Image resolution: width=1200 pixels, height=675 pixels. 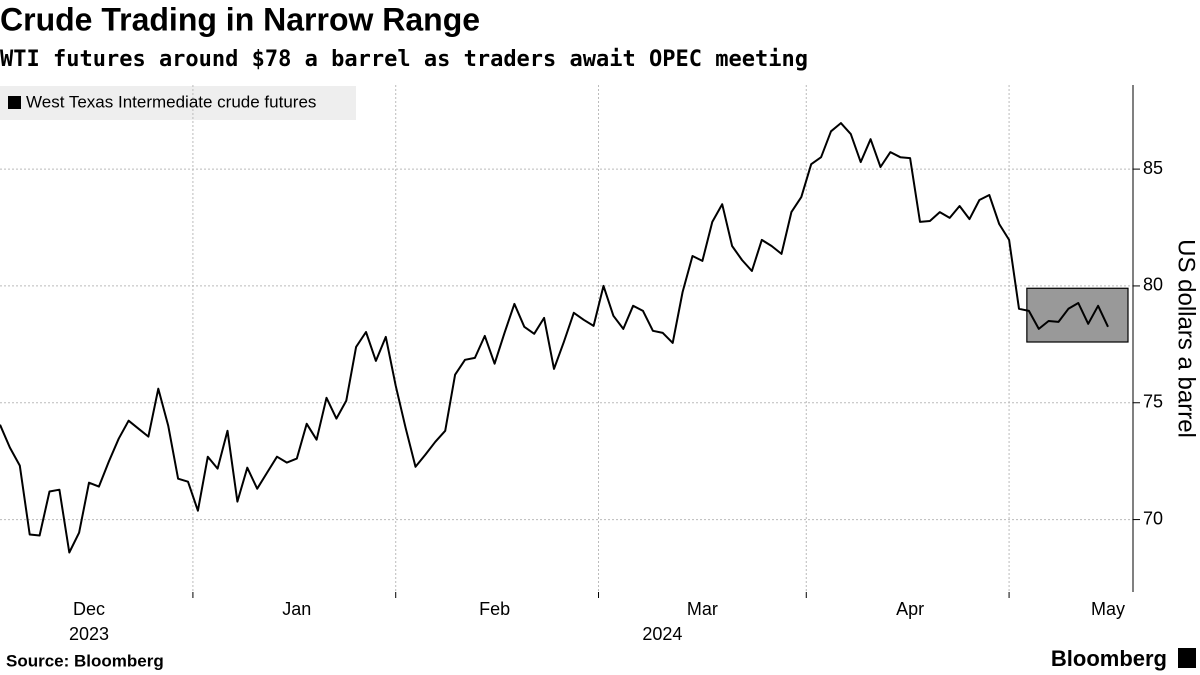 What do you see at coordinates (89, 609) in the screenshot?
I see `x-tick-label: Dec` at bounding box center [89, 609].